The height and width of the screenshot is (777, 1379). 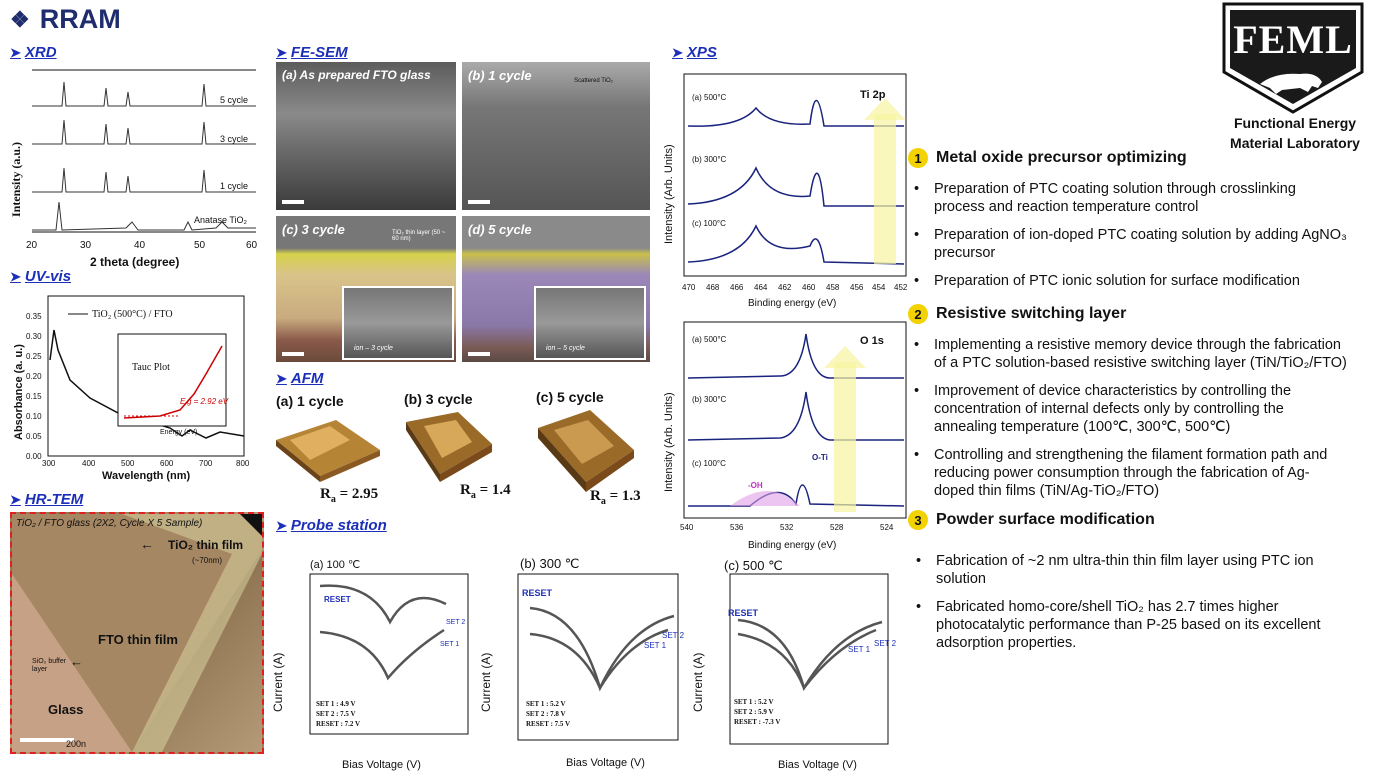 What do you see at coordinates (328, 451) in the screenshot?
I see `afm-image-a` at bounding box center [328, 451].